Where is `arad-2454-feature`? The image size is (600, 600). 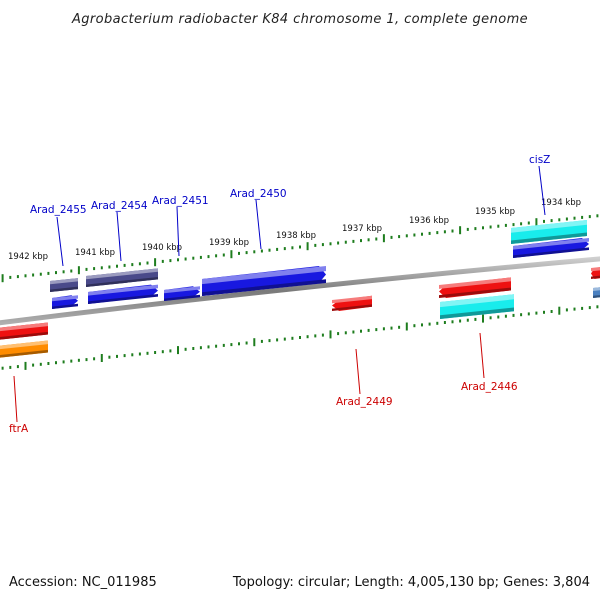
arad-2454-feature is located at coordinates (123, 294).